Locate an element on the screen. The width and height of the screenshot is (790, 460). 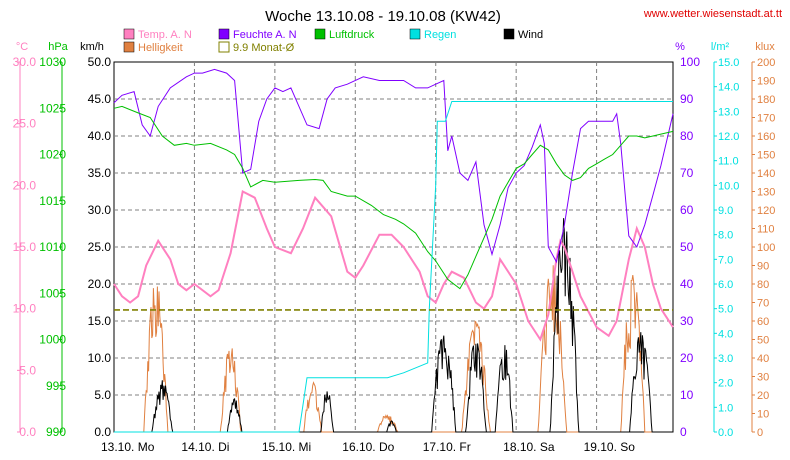
x-tick-label: 17.10. Fr is located at coordinates (447, 447).